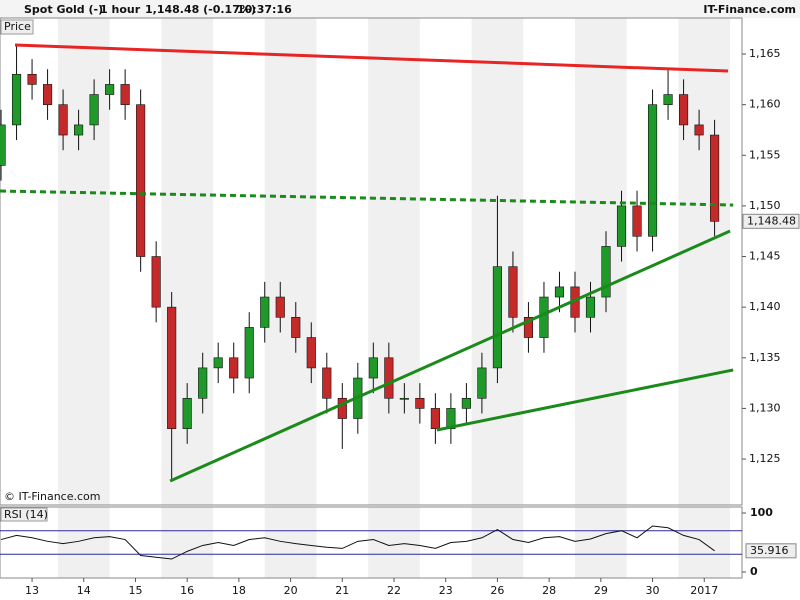  Describe the element at coordinates (765, 256) in the screenshot. I see `y-tick-label: 1,145` at that location.